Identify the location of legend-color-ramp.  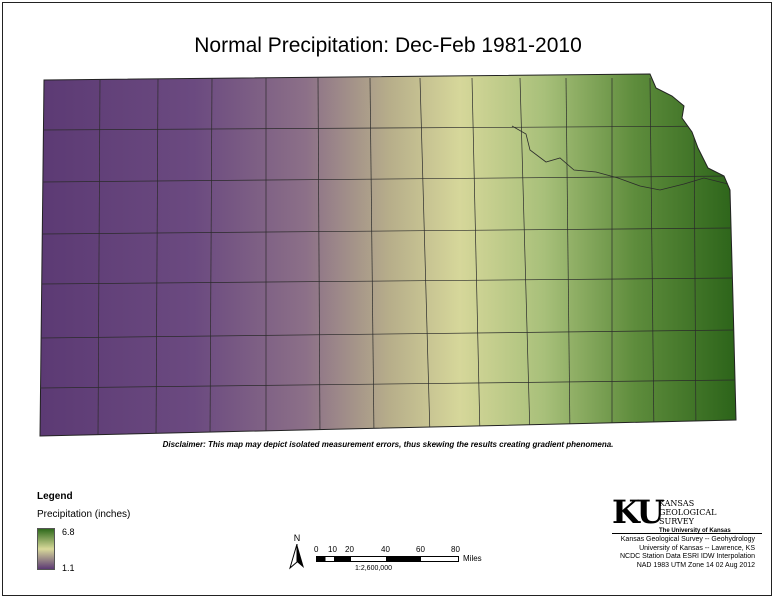
(46, 549).